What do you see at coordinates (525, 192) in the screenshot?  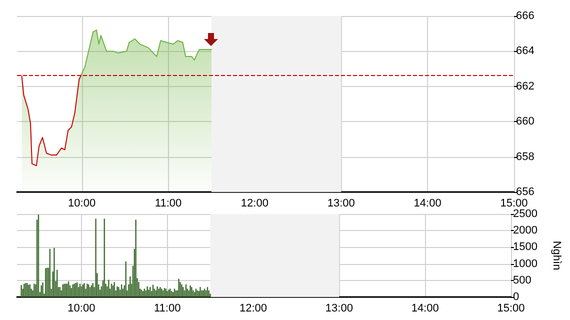 I see `y-tick-label: 656` at bounding box center [525, 192].